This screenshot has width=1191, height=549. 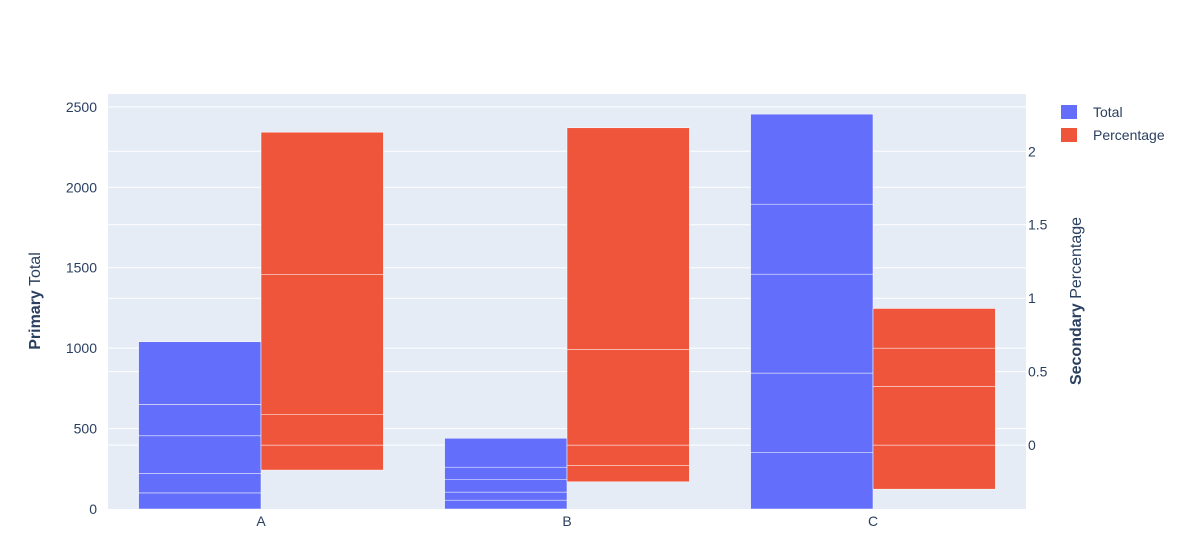 I want to click on legend: Total Percentage, so click(x=1113, y=123).